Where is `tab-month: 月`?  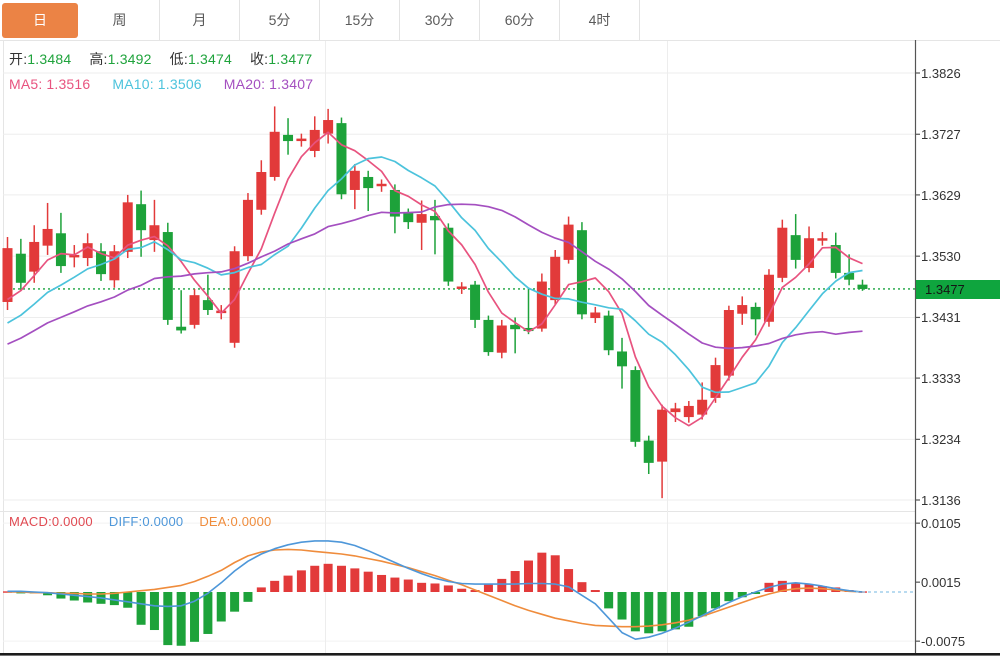 tab-month: 月 is located at coordinates (200, 20).